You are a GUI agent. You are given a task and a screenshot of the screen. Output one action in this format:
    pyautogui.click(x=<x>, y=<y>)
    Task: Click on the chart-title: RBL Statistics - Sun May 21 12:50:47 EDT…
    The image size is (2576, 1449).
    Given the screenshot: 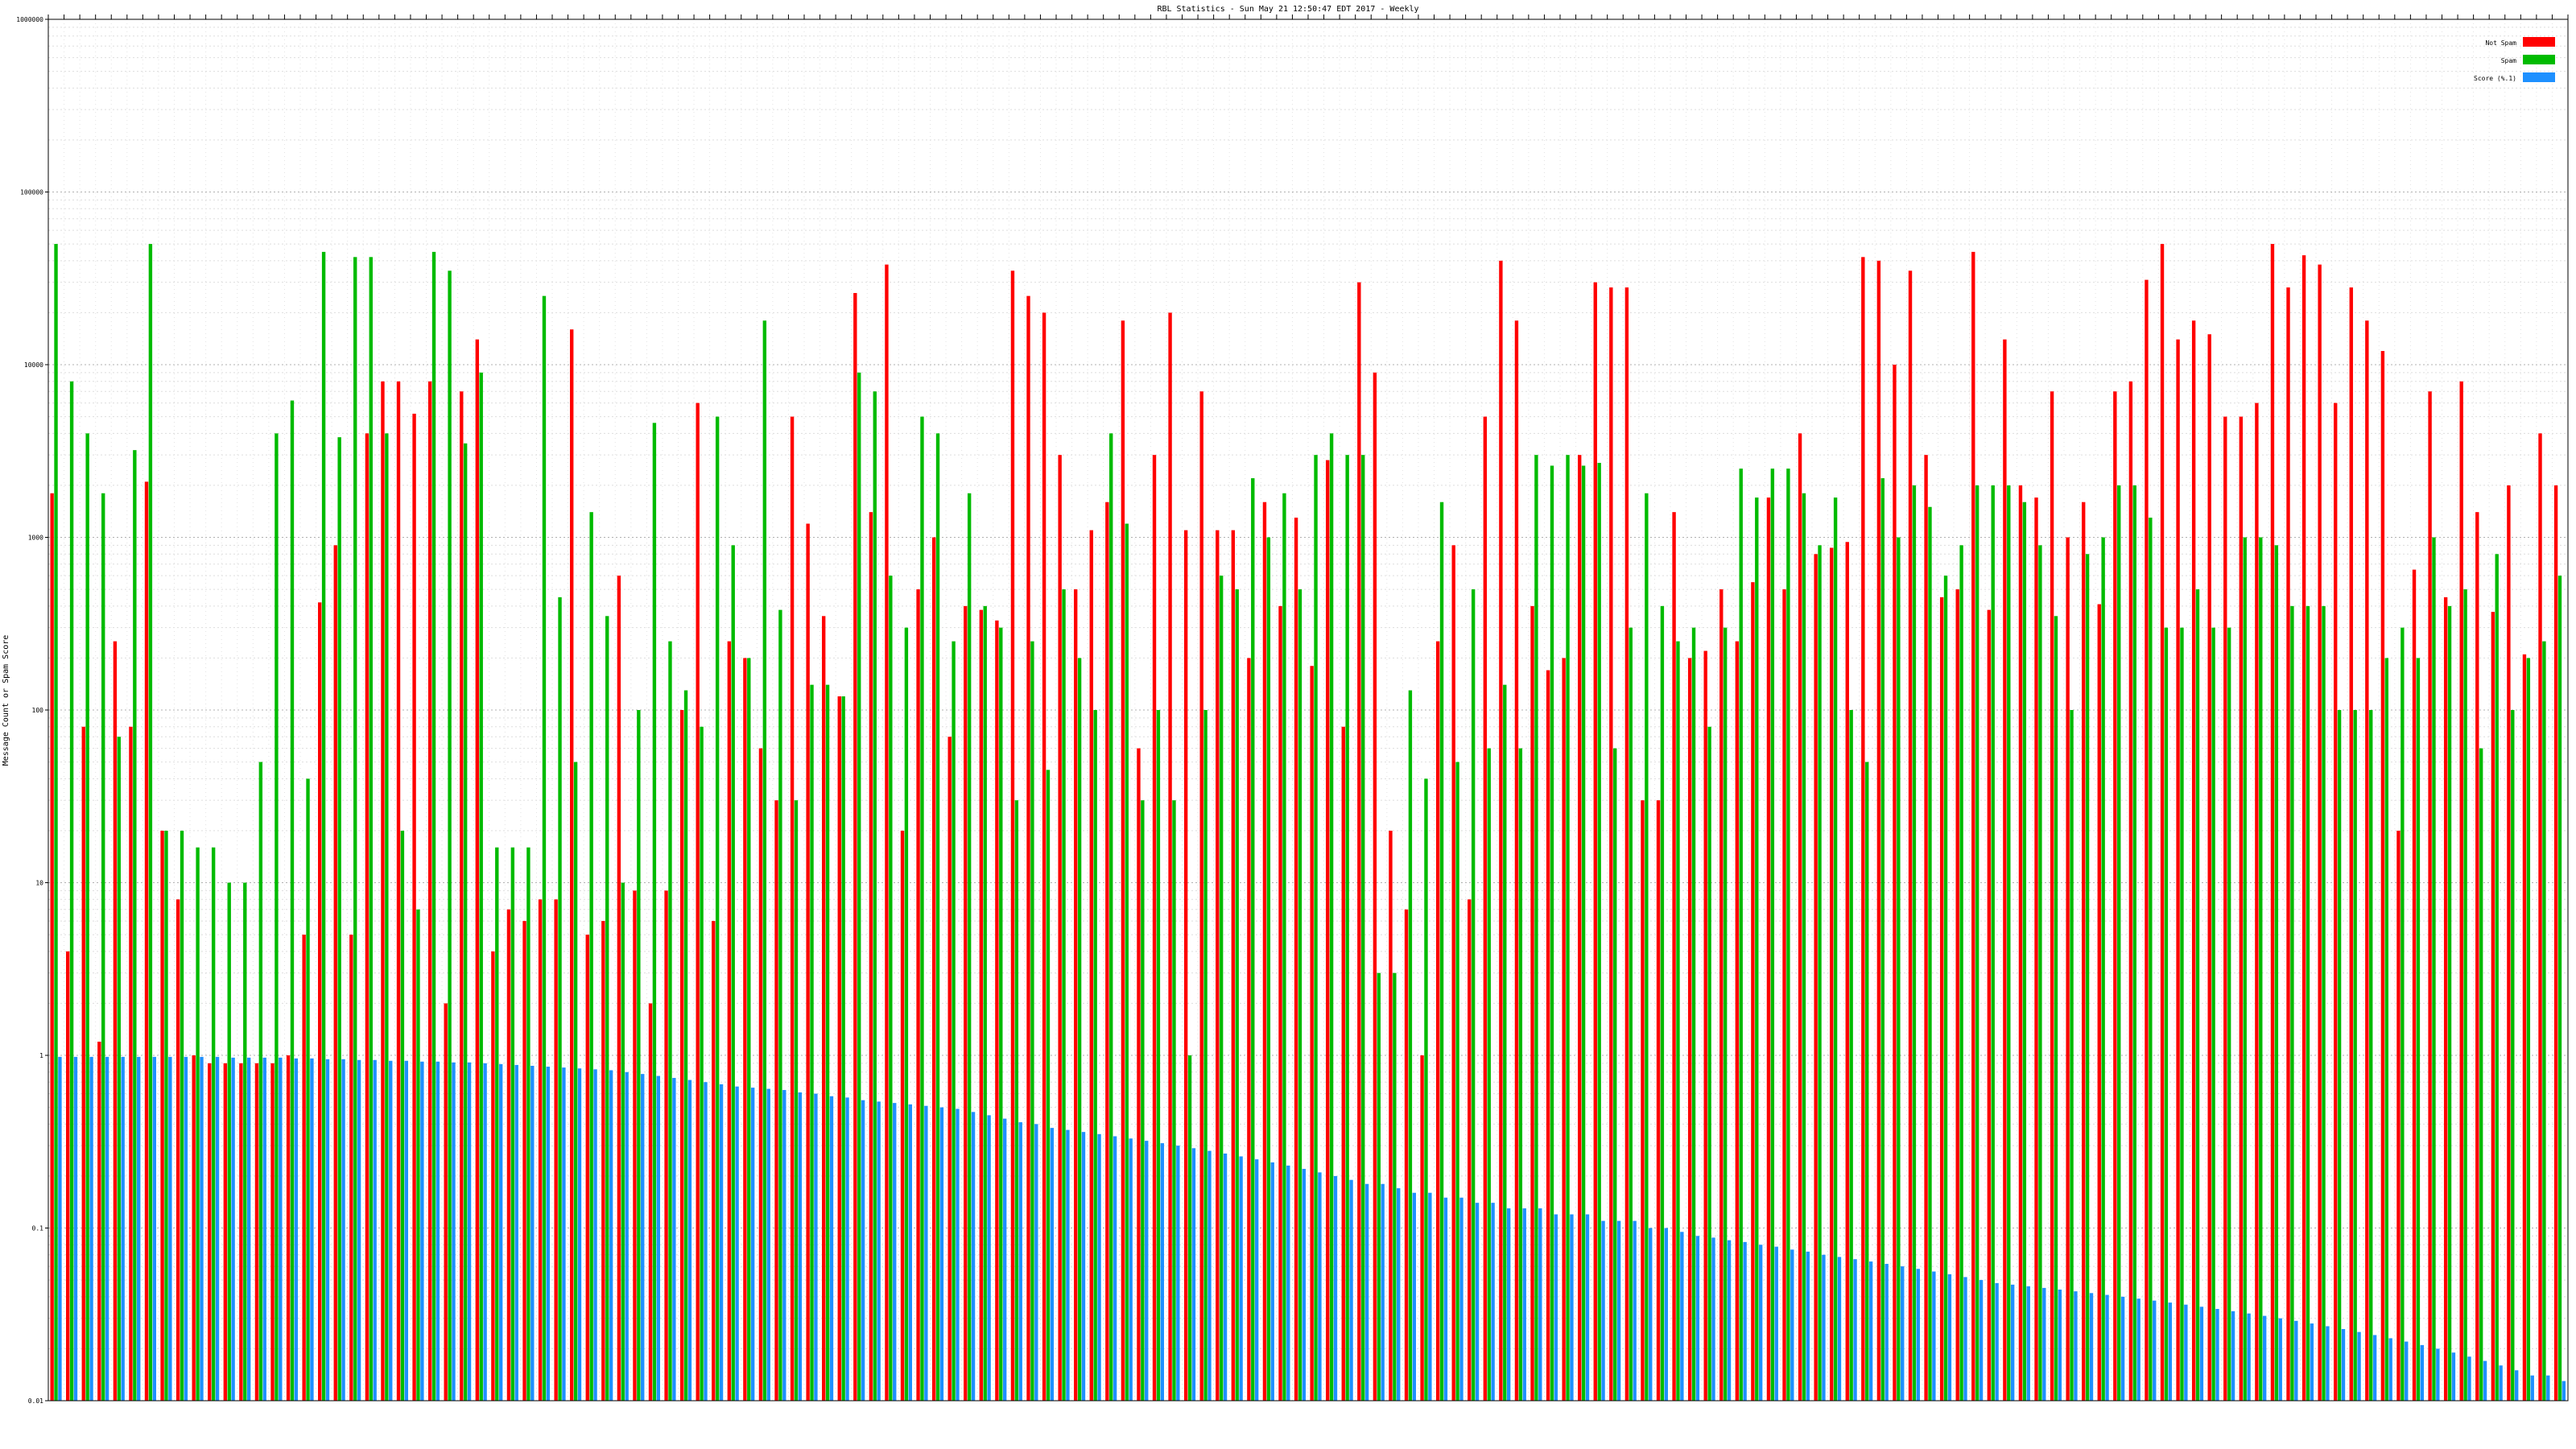 What is the action you would take?
    pyautogui.click(x=1287, y=9)
    